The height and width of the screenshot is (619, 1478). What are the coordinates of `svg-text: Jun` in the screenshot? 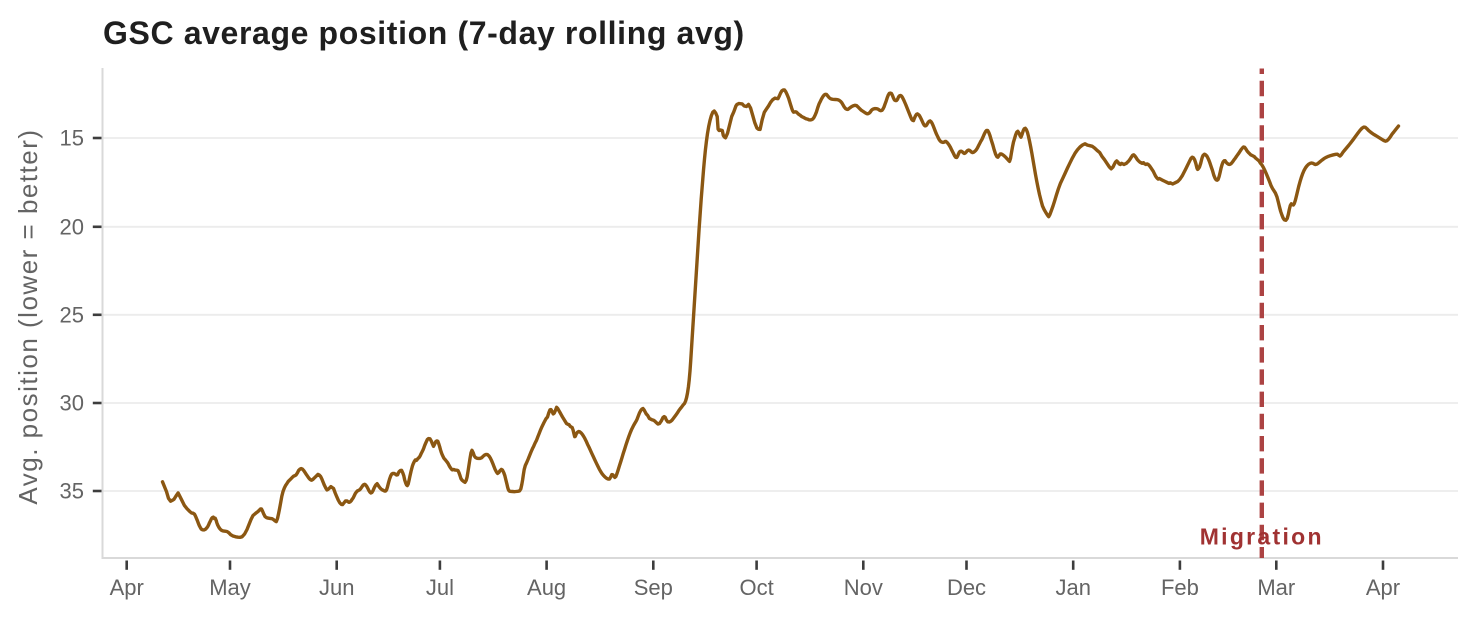 It's located at (336, 587).